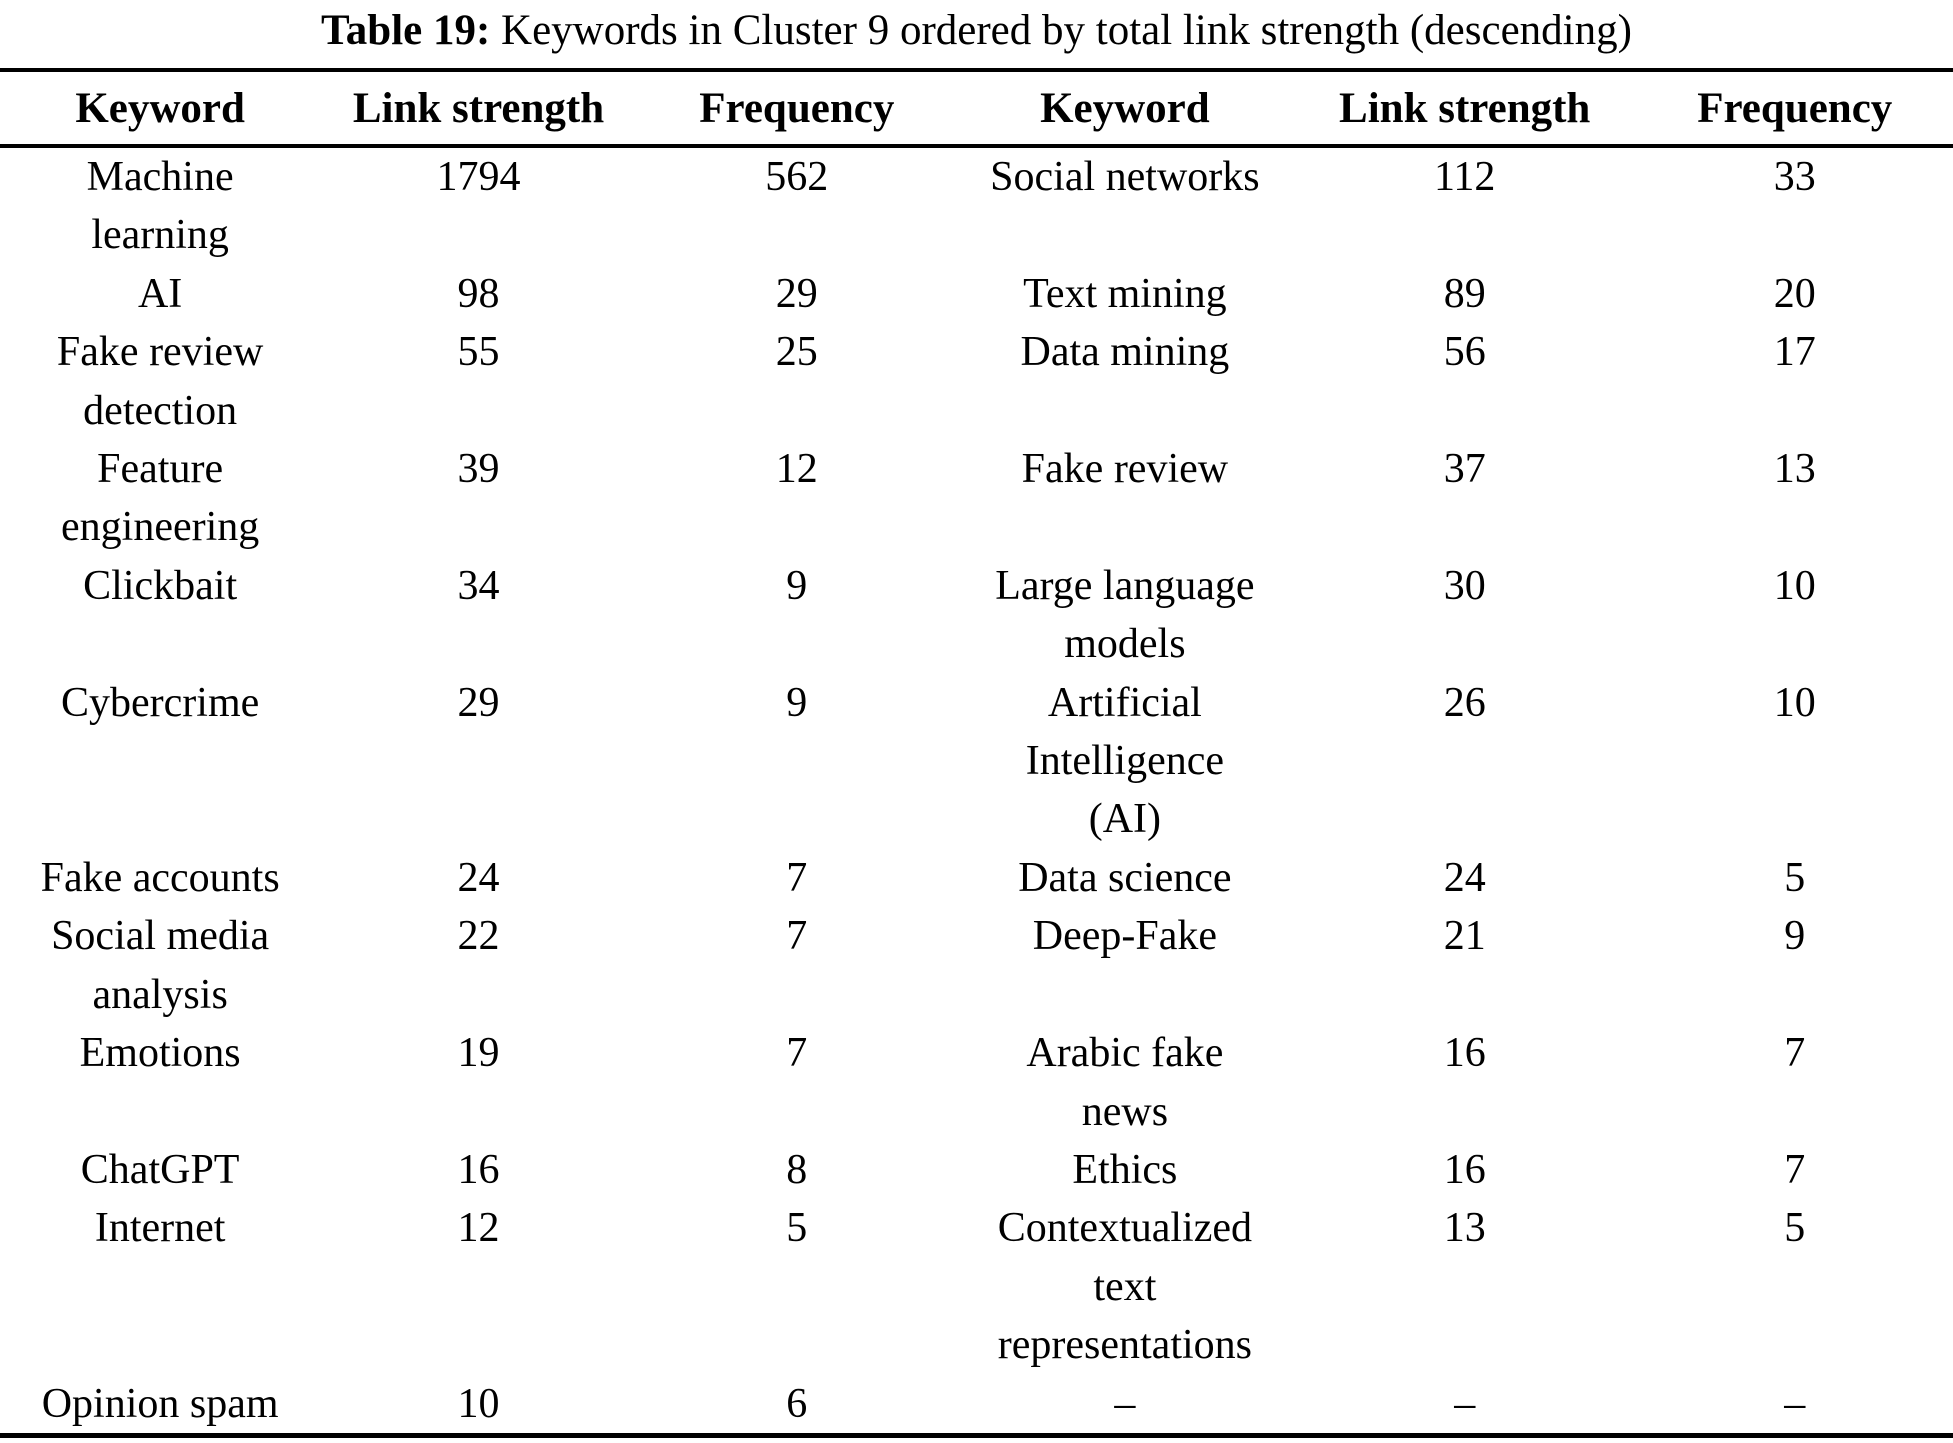 This screenshot has height=1443, width=1953. I want to click on keyword-cell: Data mining, so click(1125, 352).